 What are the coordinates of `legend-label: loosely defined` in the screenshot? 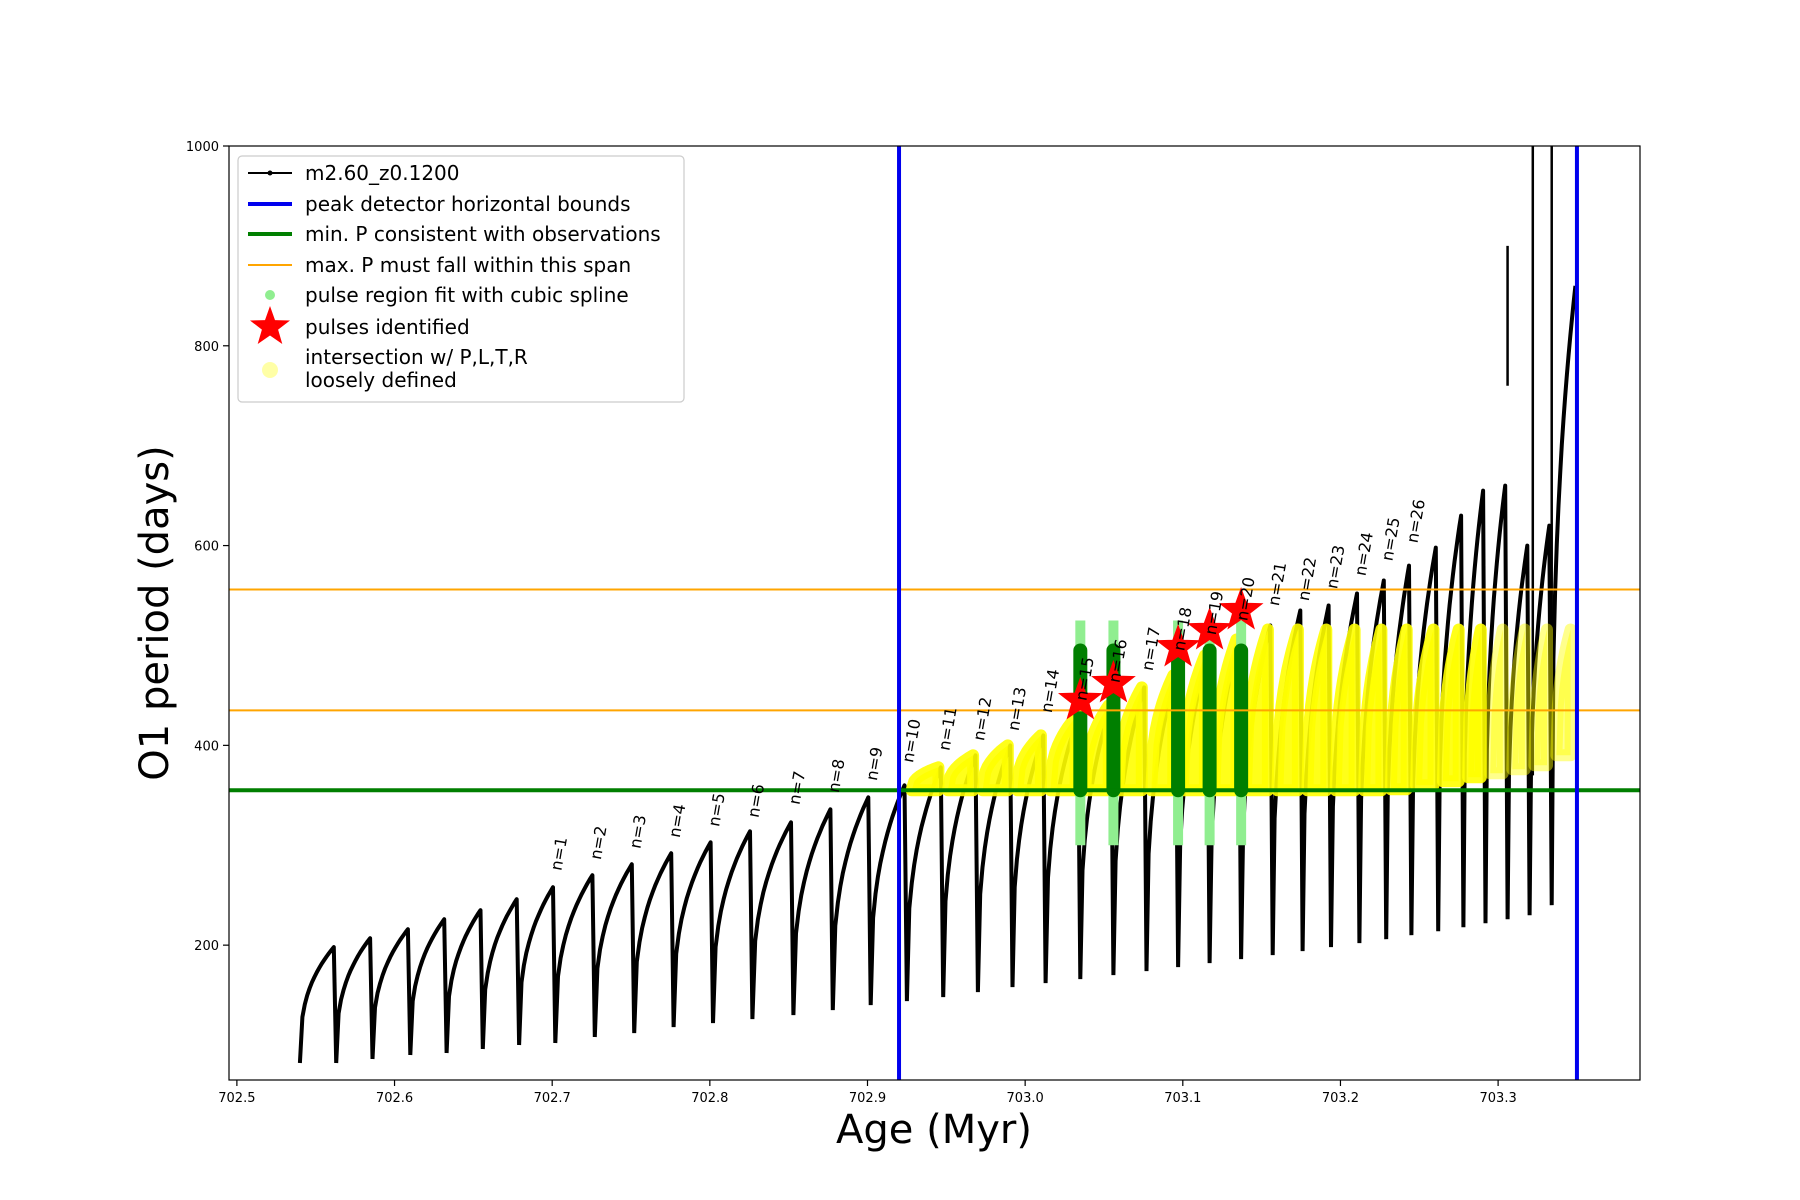 It's located at (381, 380).